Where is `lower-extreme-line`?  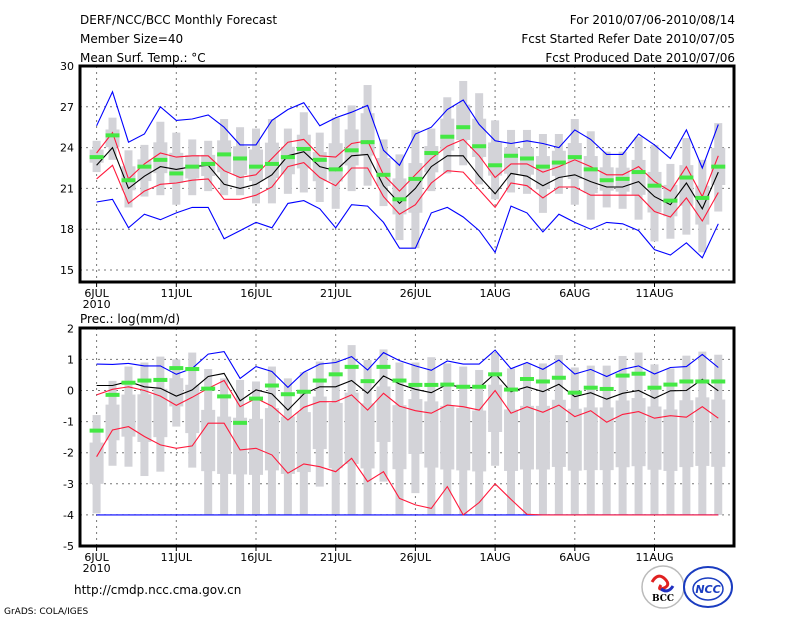
lower-extreme-line is located at coordinates (407, 228).